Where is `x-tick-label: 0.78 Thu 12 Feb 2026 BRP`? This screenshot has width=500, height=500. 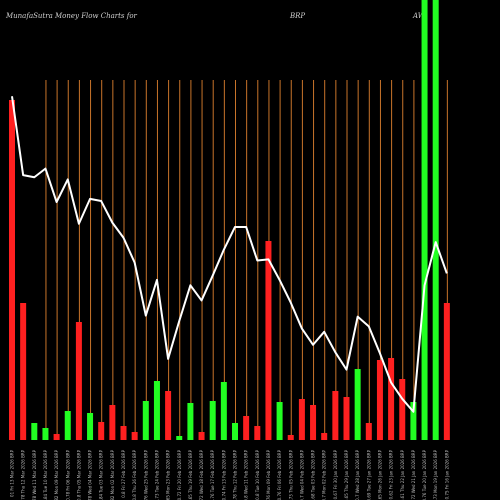 x-tick-label: 0.78 Thu 12 Feb 2026 BRP is located at coordinates (235, 474).